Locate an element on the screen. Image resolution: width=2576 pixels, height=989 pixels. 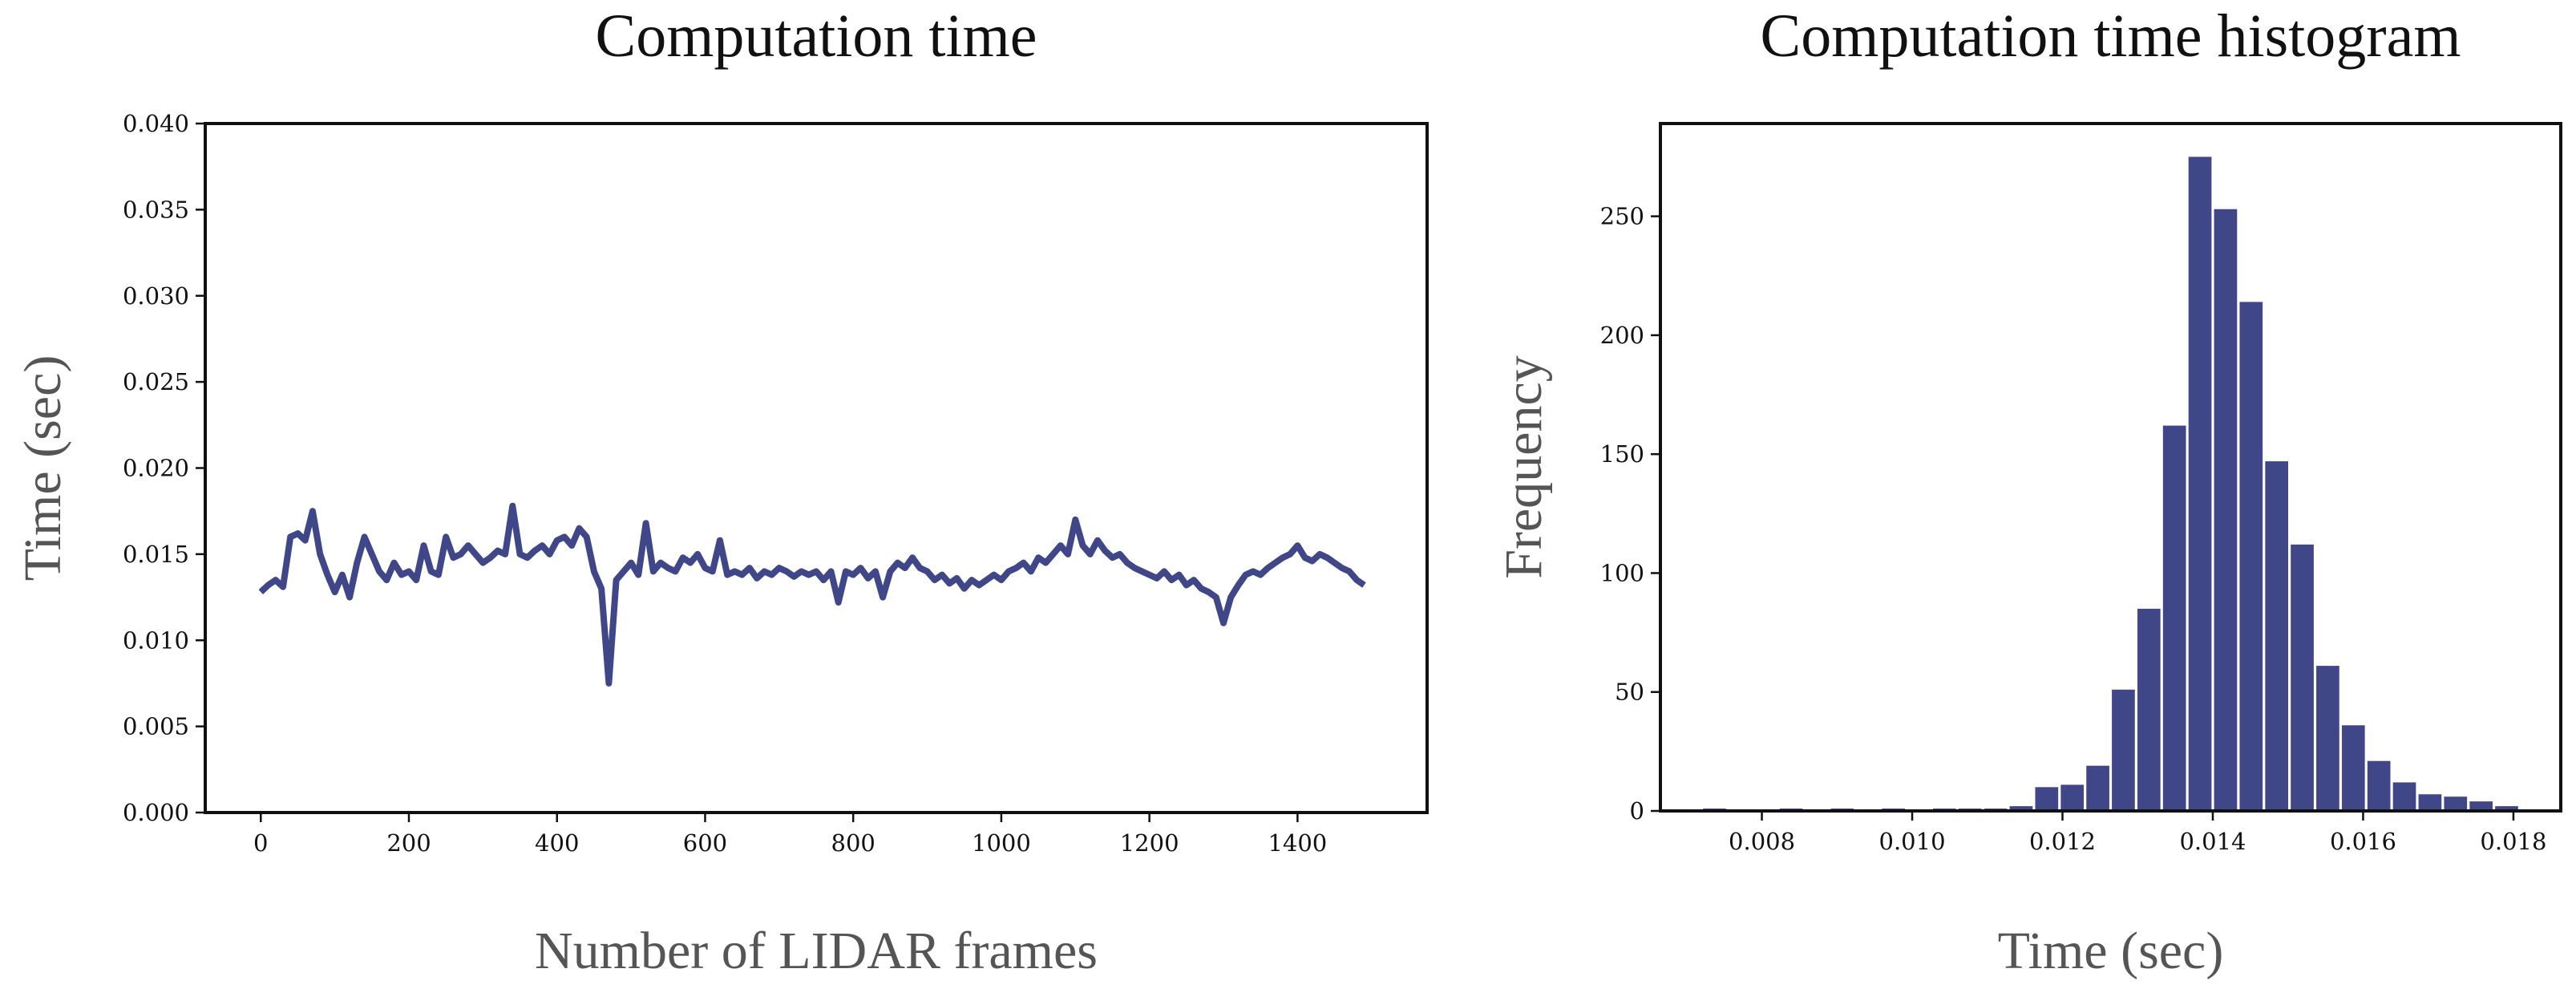
y-tick-label: 250 is located at coordinates (1622, 216).